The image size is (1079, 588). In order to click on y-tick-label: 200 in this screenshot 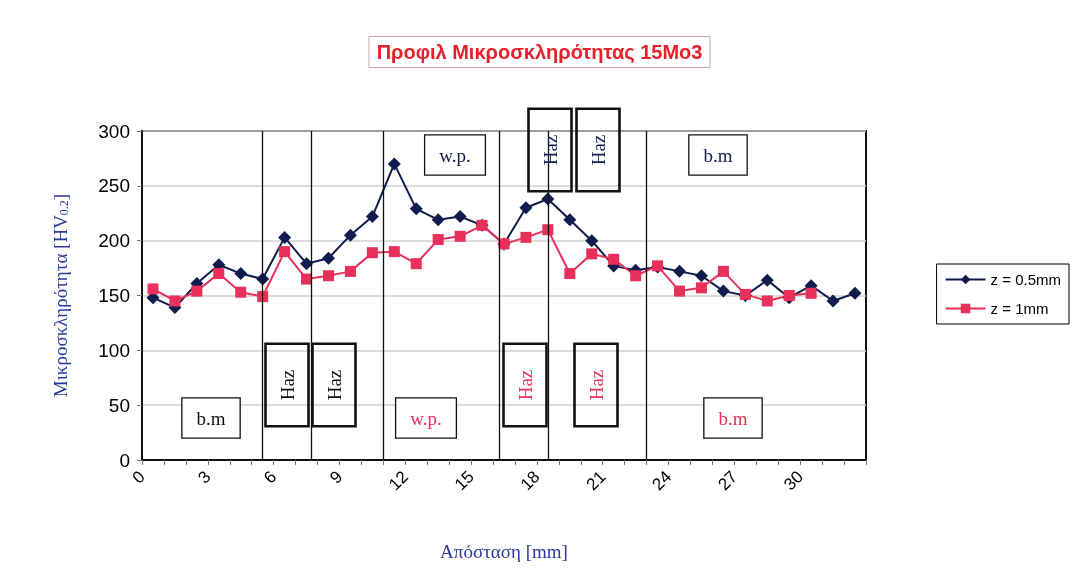, I will do `click(114, 241)`.